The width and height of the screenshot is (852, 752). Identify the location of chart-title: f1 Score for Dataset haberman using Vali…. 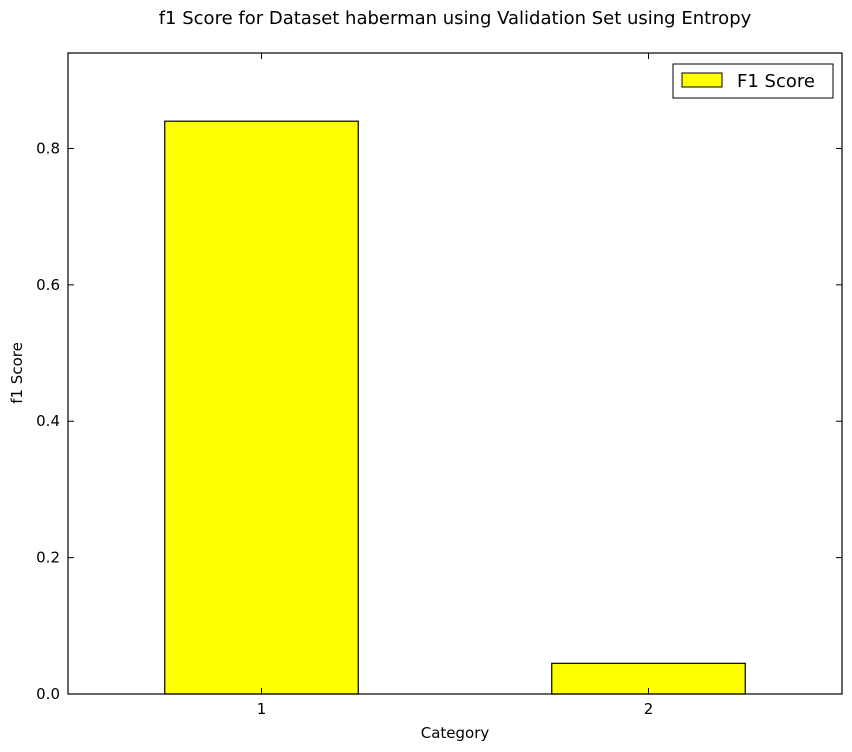
(455, 18).